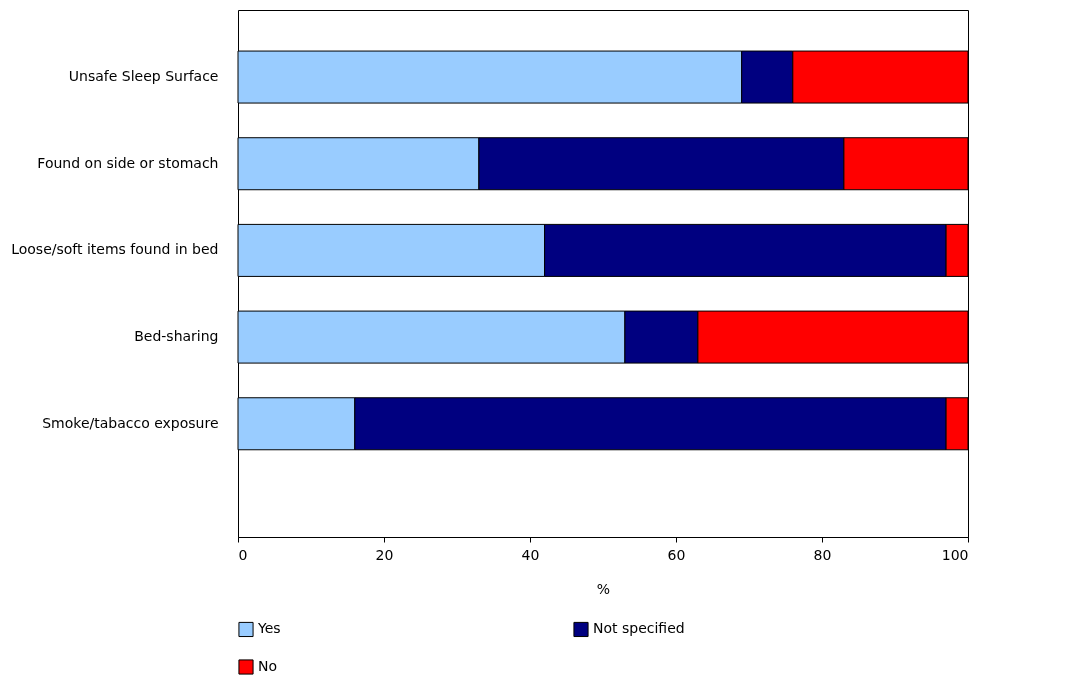  Describe the element at coordinates (530, 554) in the screenshot. I see `x-tick-label: 40` at that location.